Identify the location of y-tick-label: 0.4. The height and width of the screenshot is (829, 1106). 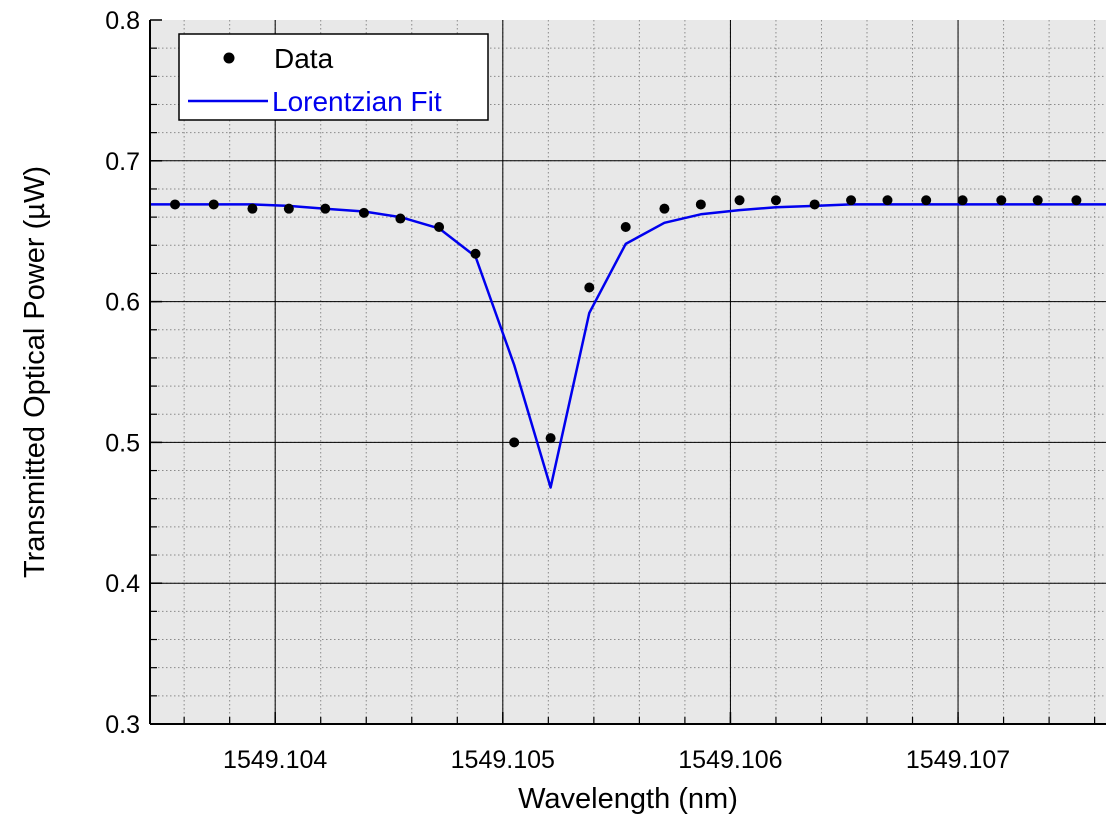
(122, 584).